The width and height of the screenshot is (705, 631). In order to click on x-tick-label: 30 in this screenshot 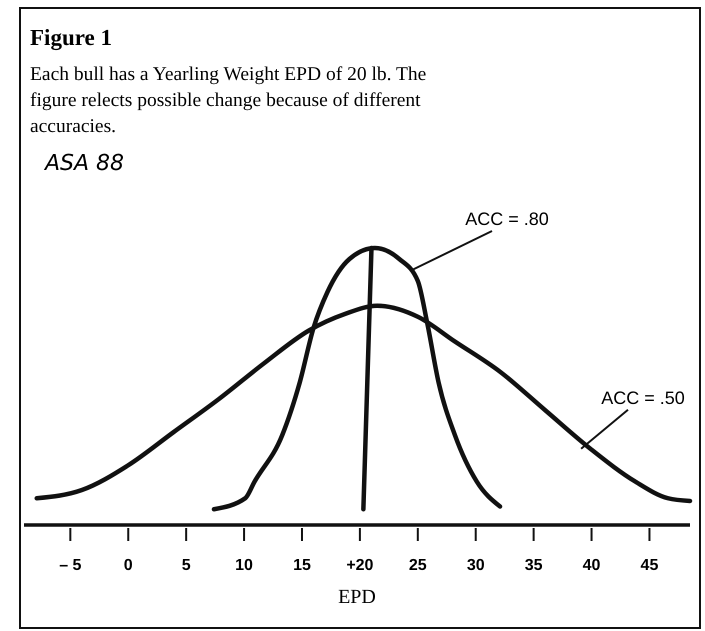, I will do `click(475, 565)`.